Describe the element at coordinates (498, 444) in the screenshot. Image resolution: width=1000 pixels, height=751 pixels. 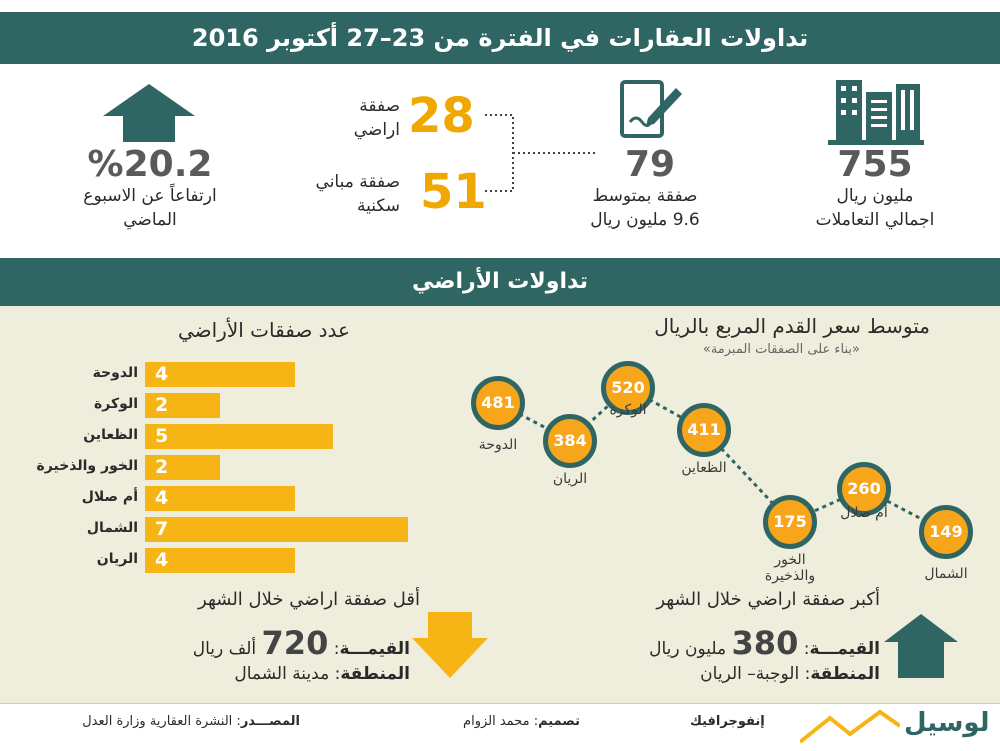
I see `point-label: الدوحة` at that location.